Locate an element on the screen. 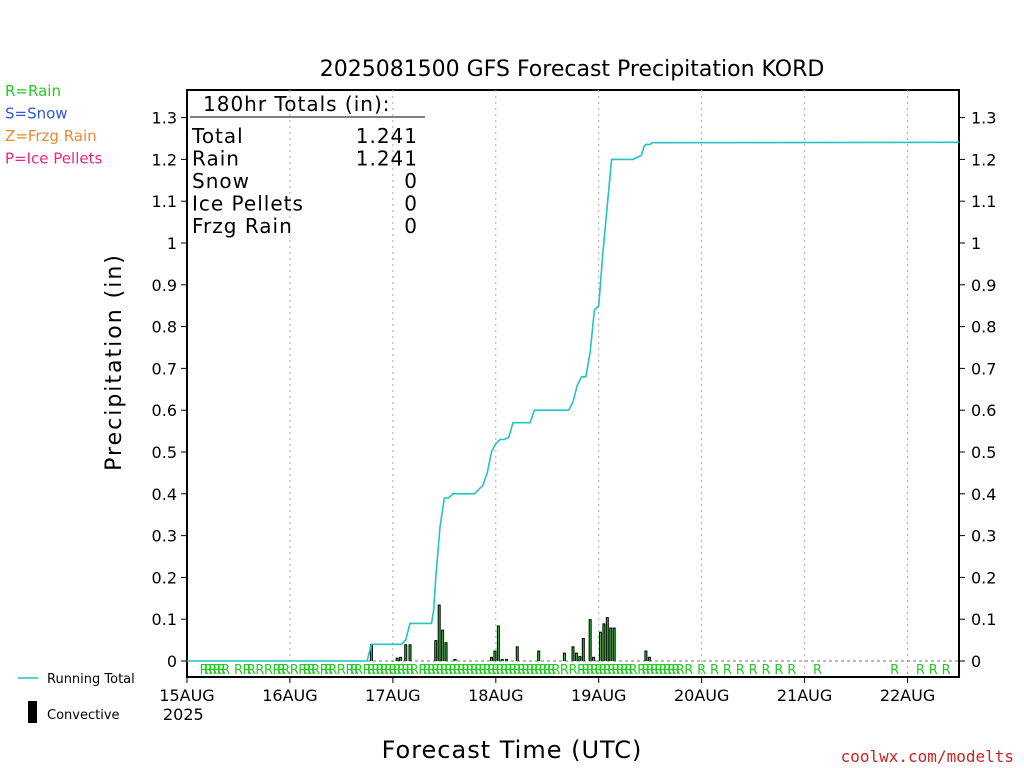 The height and width of the screenshot is (768, 1024). y-tick-label: 0.6 is located at coordinates (164, 410).